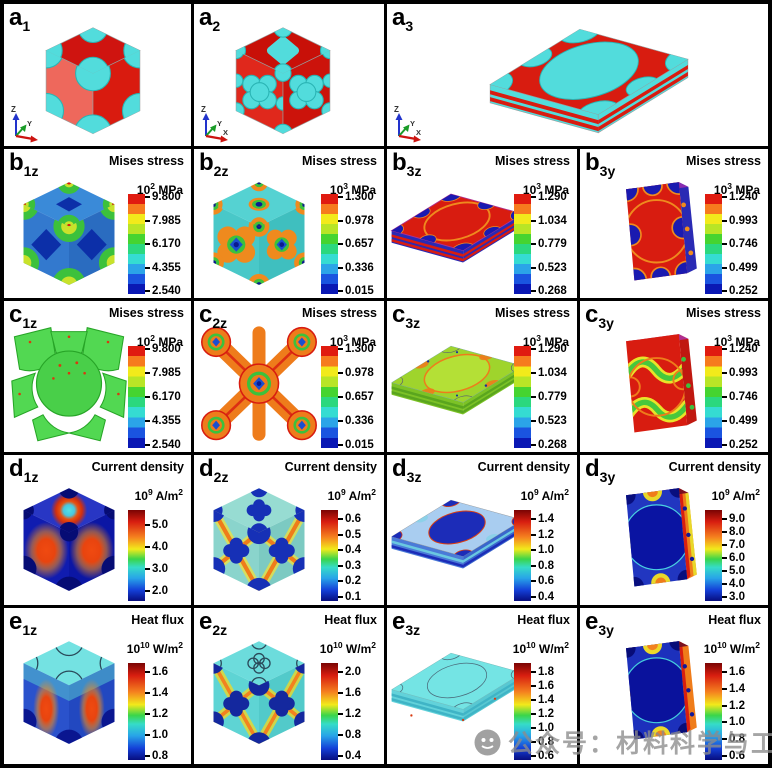  Describe the element at coordinates (353, 534) in the screenshot. I see `tick-value: 0.5` at that location.